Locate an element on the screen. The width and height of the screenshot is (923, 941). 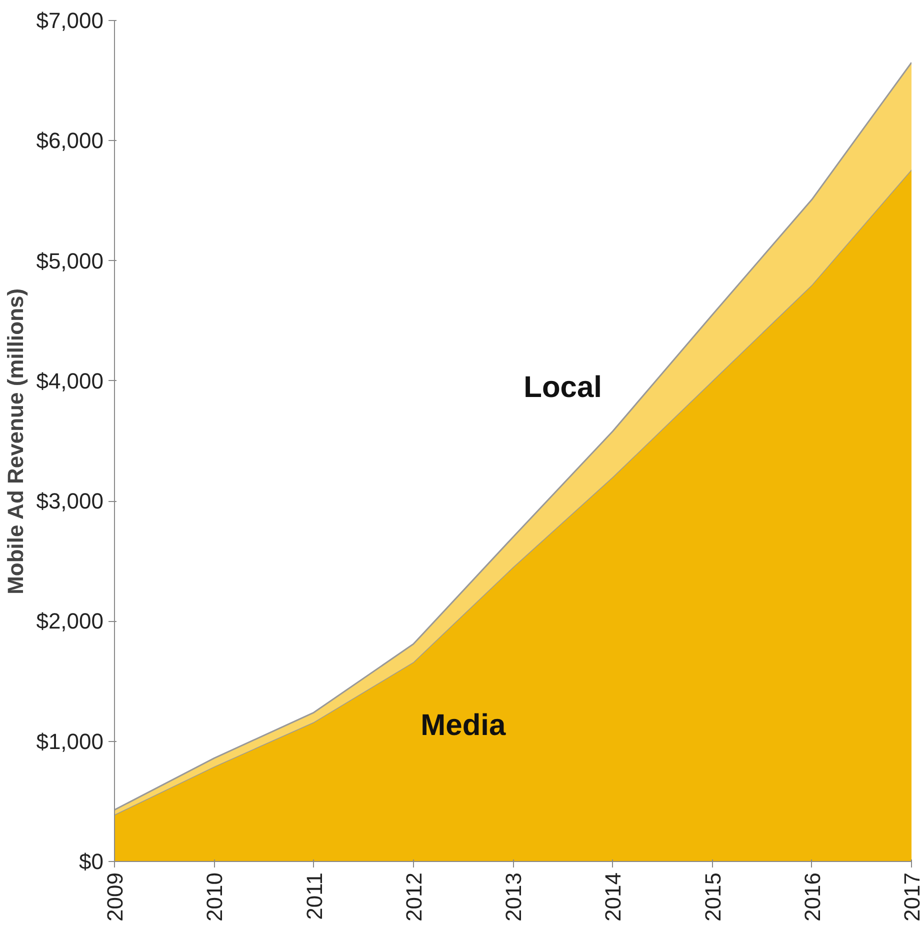
y-tick-label: $5,000 is located at coordinates (70, 261).